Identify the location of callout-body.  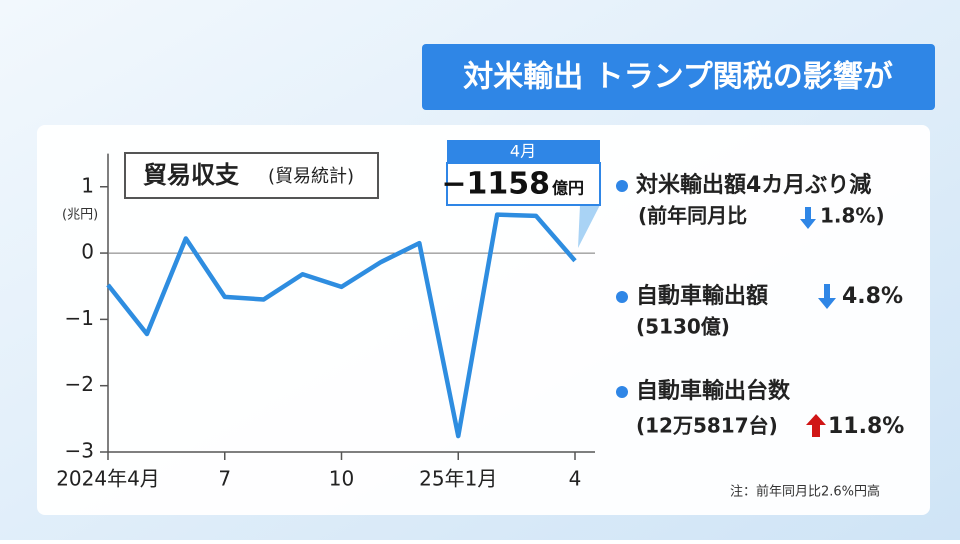
(523, 184).